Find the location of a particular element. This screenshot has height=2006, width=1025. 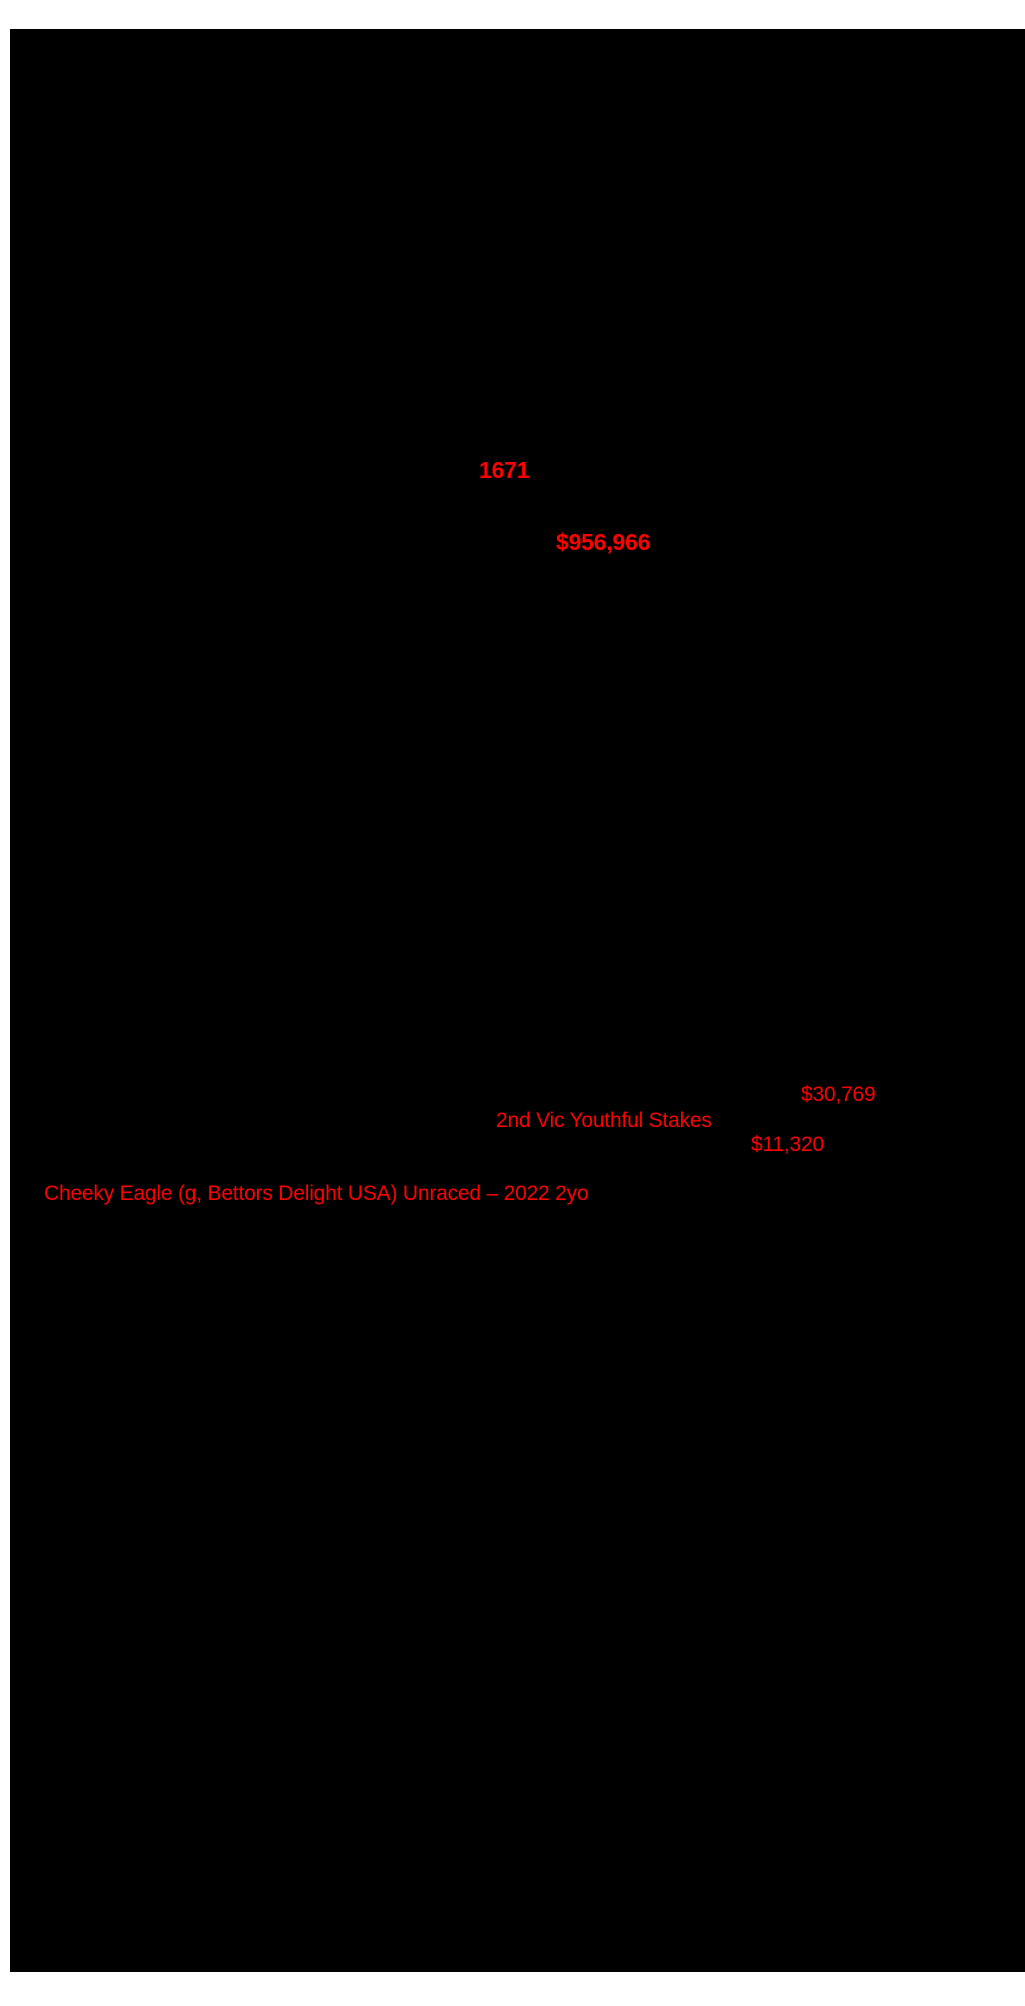

stat-earnings-amount: $956,966 is located at coordinates (603, 542).